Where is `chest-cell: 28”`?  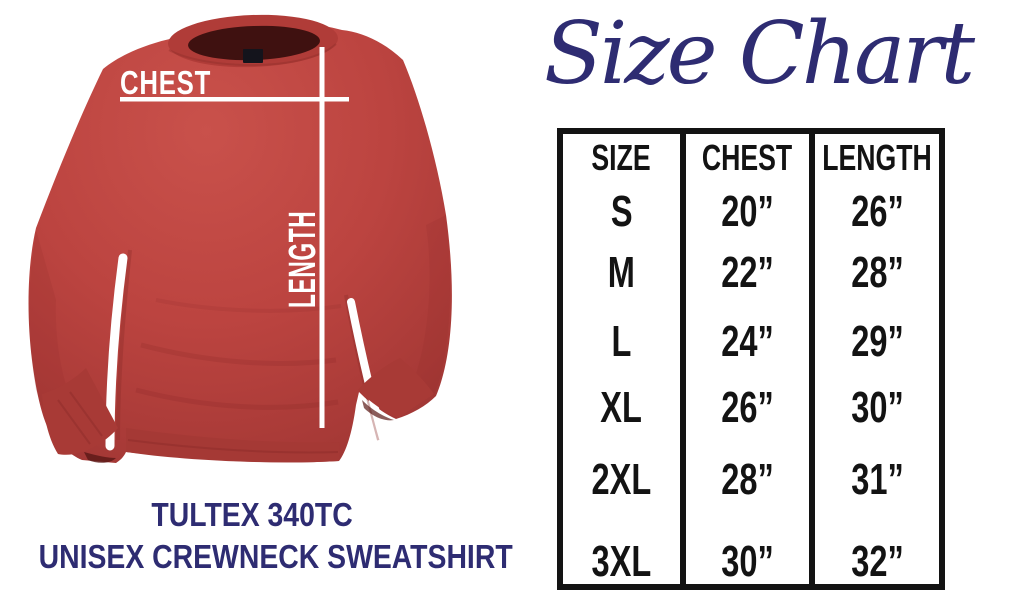
chest-cell: 28” is located at coordinates (747, 479).